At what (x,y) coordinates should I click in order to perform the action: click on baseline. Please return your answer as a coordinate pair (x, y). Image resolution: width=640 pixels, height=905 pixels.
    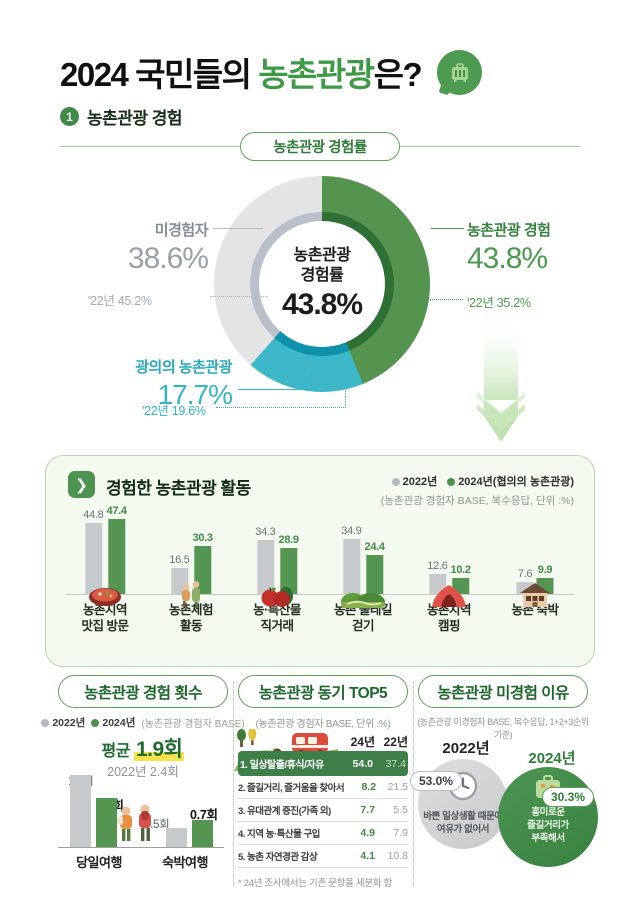
    Looking at the image, I should click on (320, 594).